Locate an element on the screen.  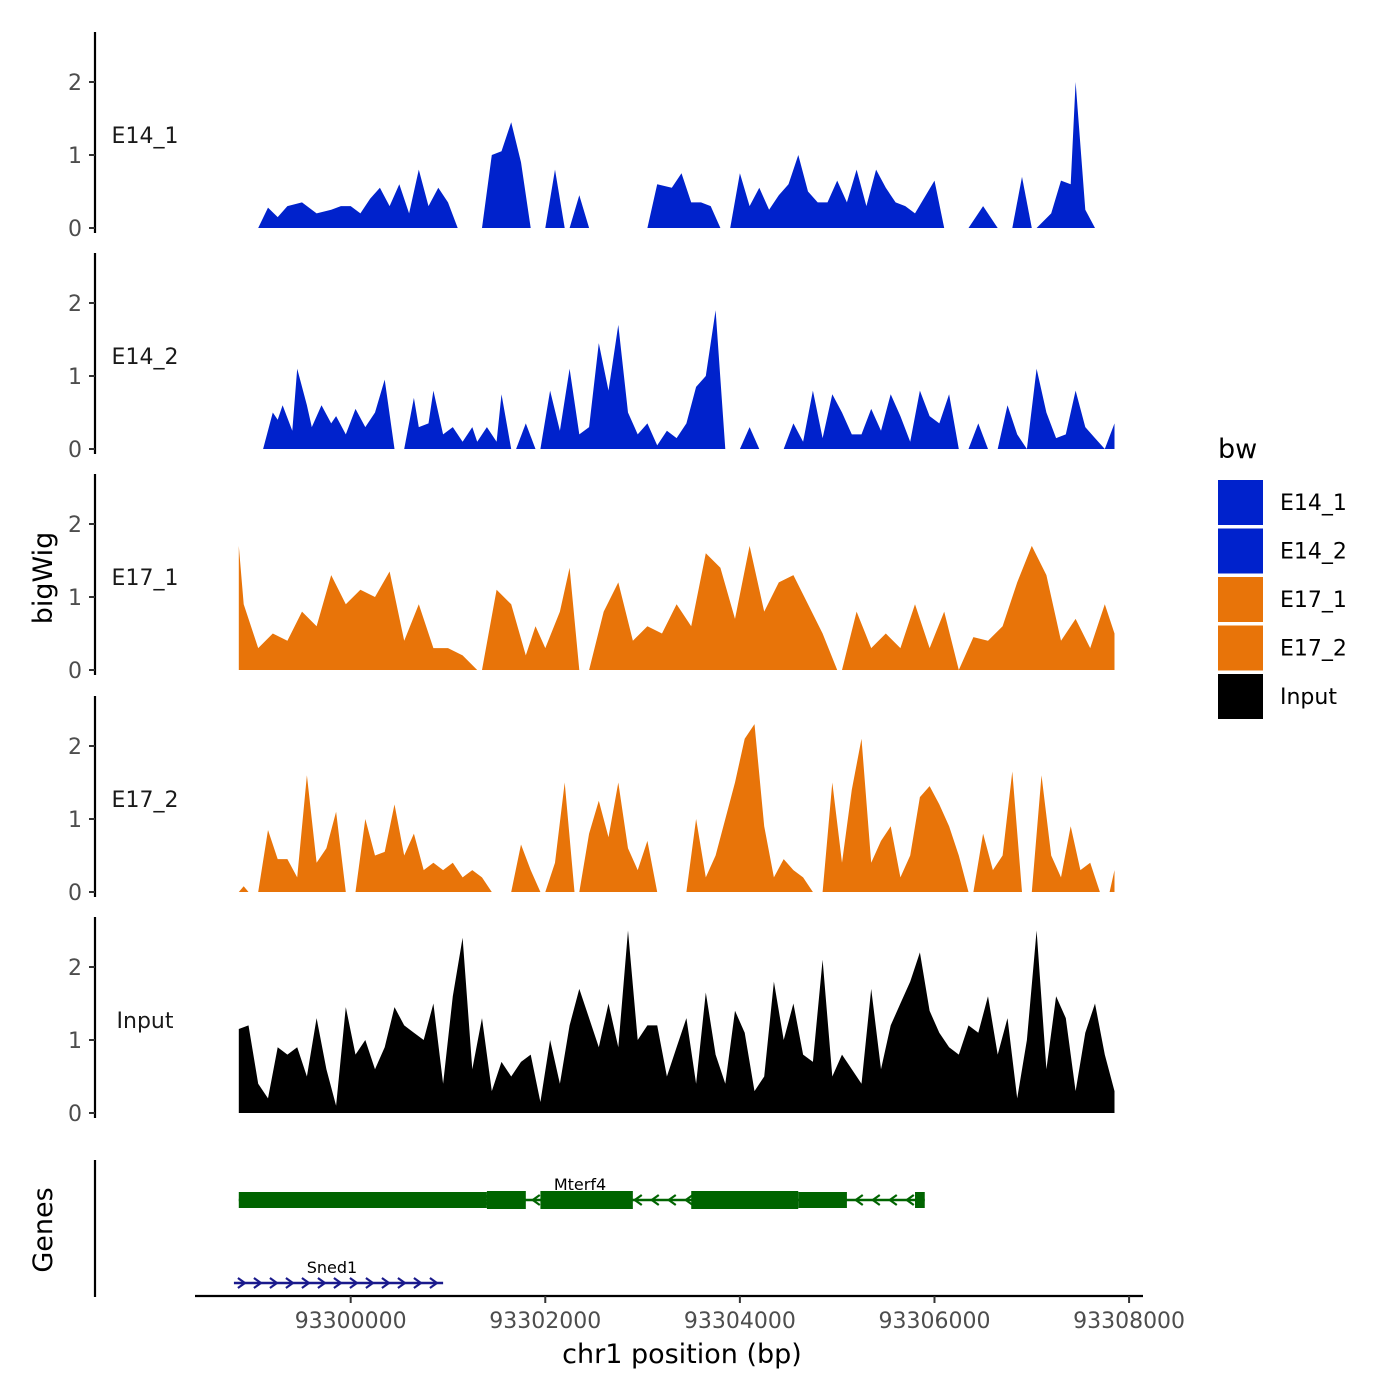
track-E17_1: 0 1 2 E17_1 is located at coordinates (591, 579).